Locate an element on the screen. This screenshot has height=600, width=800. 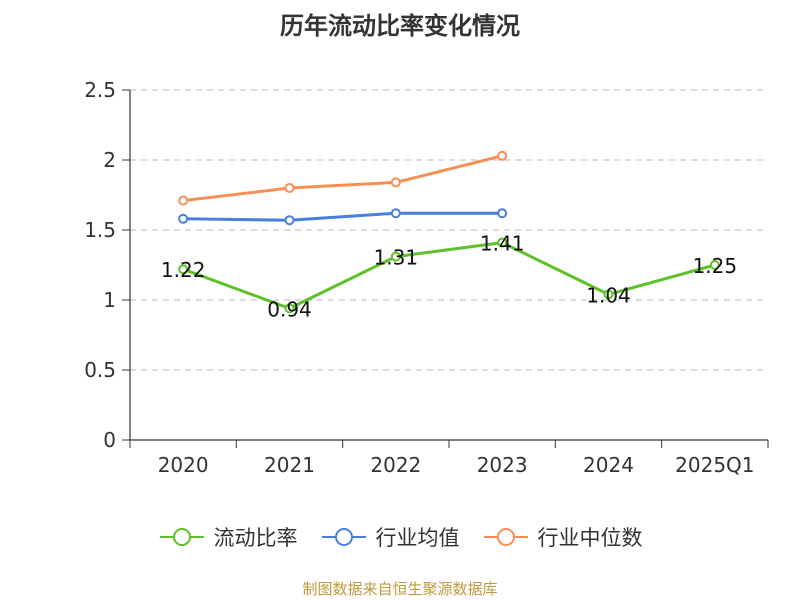
x-tick-label: 2025Q1 is located at coordinates (714, 465).